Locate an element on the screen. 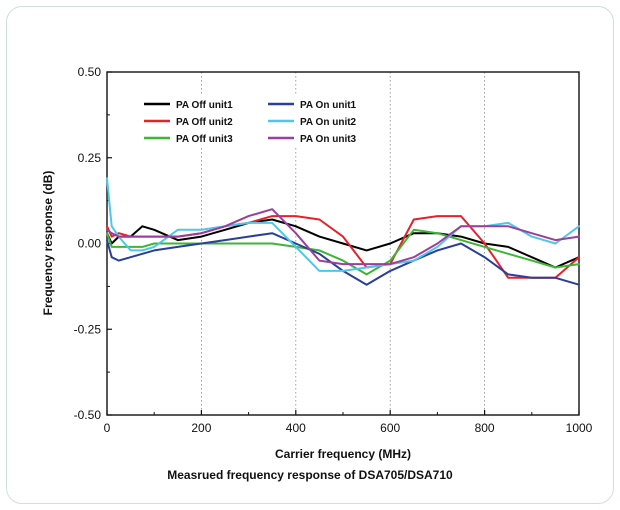 Image resolution: width=620 pixels, height=510 pixels. legend-label: PA Off unit2 is located at coordinates (204, 122).